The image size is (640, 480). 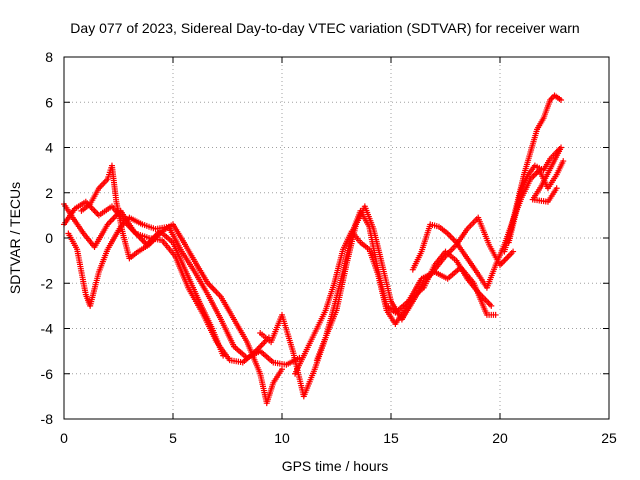 I want to click on x-axis-label: GPS time / hours, so click(x=335, y=466).